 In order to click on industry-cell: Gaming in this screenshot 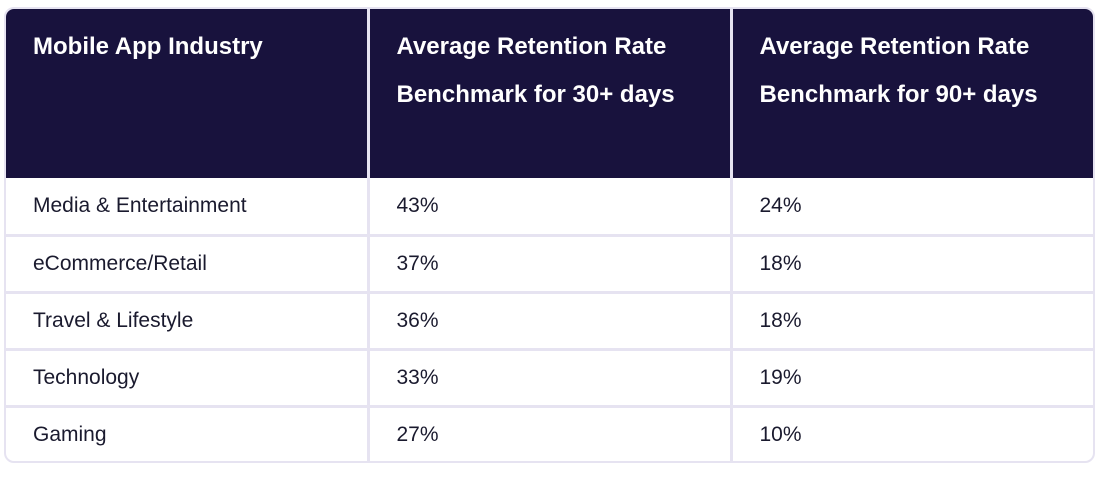, I will do `click(188, 432)`.